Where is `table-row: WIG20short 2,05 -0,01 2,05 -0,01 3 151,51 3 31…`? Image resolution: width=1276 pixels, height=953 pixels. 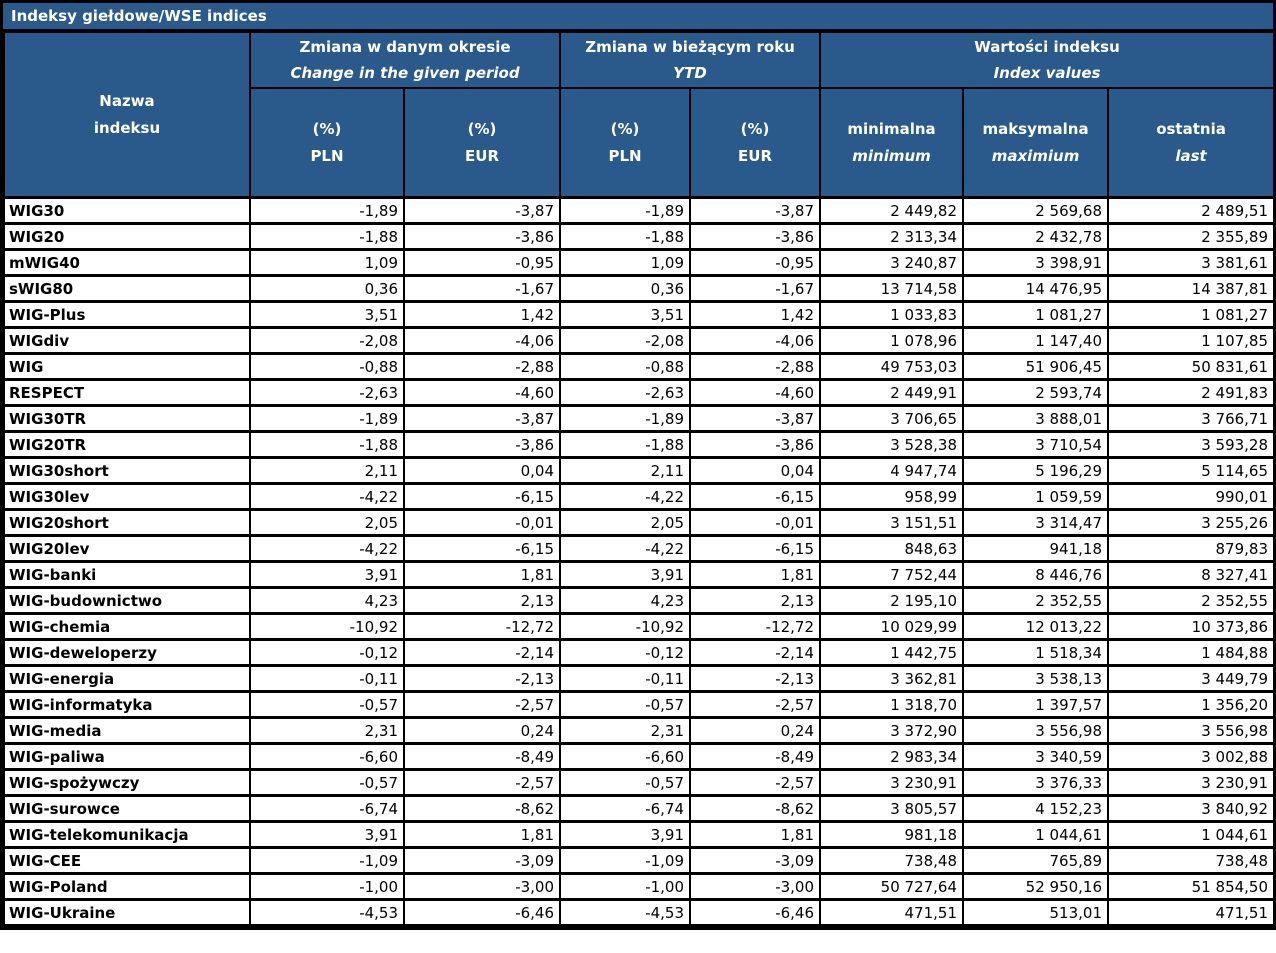 table-row: WIG20short 2,05 -0,01 2,05 -0,01 3 151,51 3 31… is located at coordinates (639, 522).